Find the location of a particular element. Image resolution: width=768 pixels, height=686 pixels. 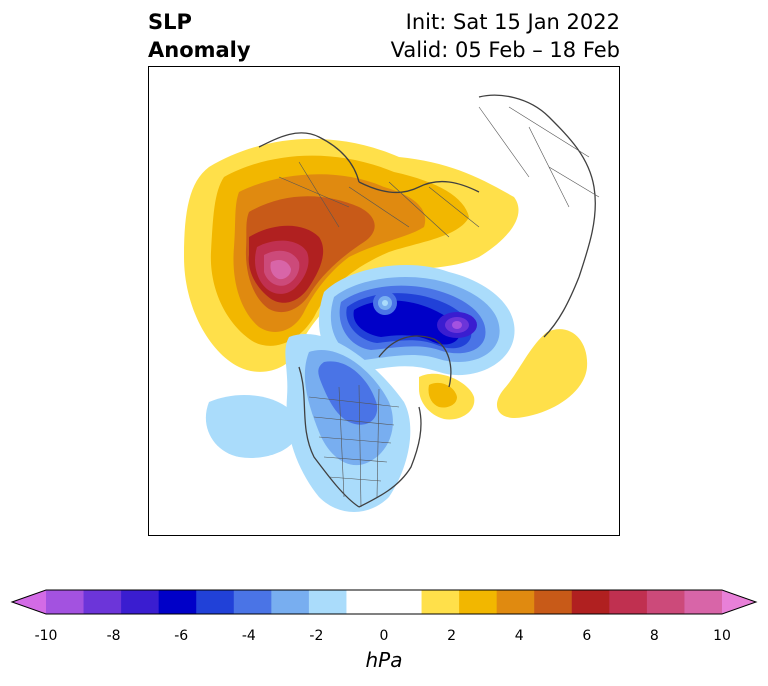

colorbar-unit: hPa is located at coordinates (384, 660).